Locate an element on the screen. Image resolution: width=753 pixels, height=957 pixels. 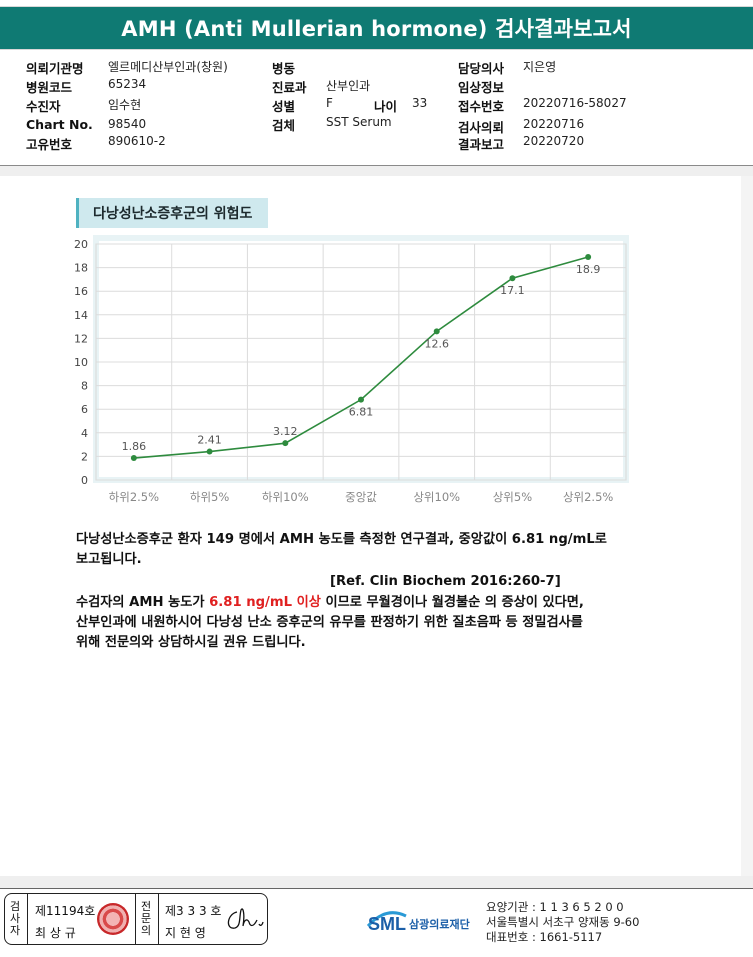
label-chart-no: Chart No. is located at coordinates (59, 124).